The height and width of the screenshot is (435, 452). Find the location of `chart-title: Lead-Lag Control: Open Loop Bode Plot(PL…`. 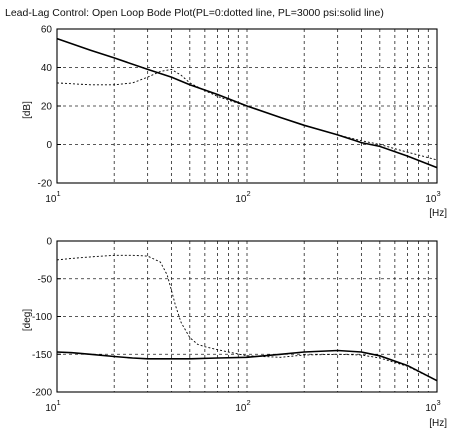

chart-title: Lead-Lag Control: Open Loop Bode Plot(PL… is located at coordinates (194, 13).